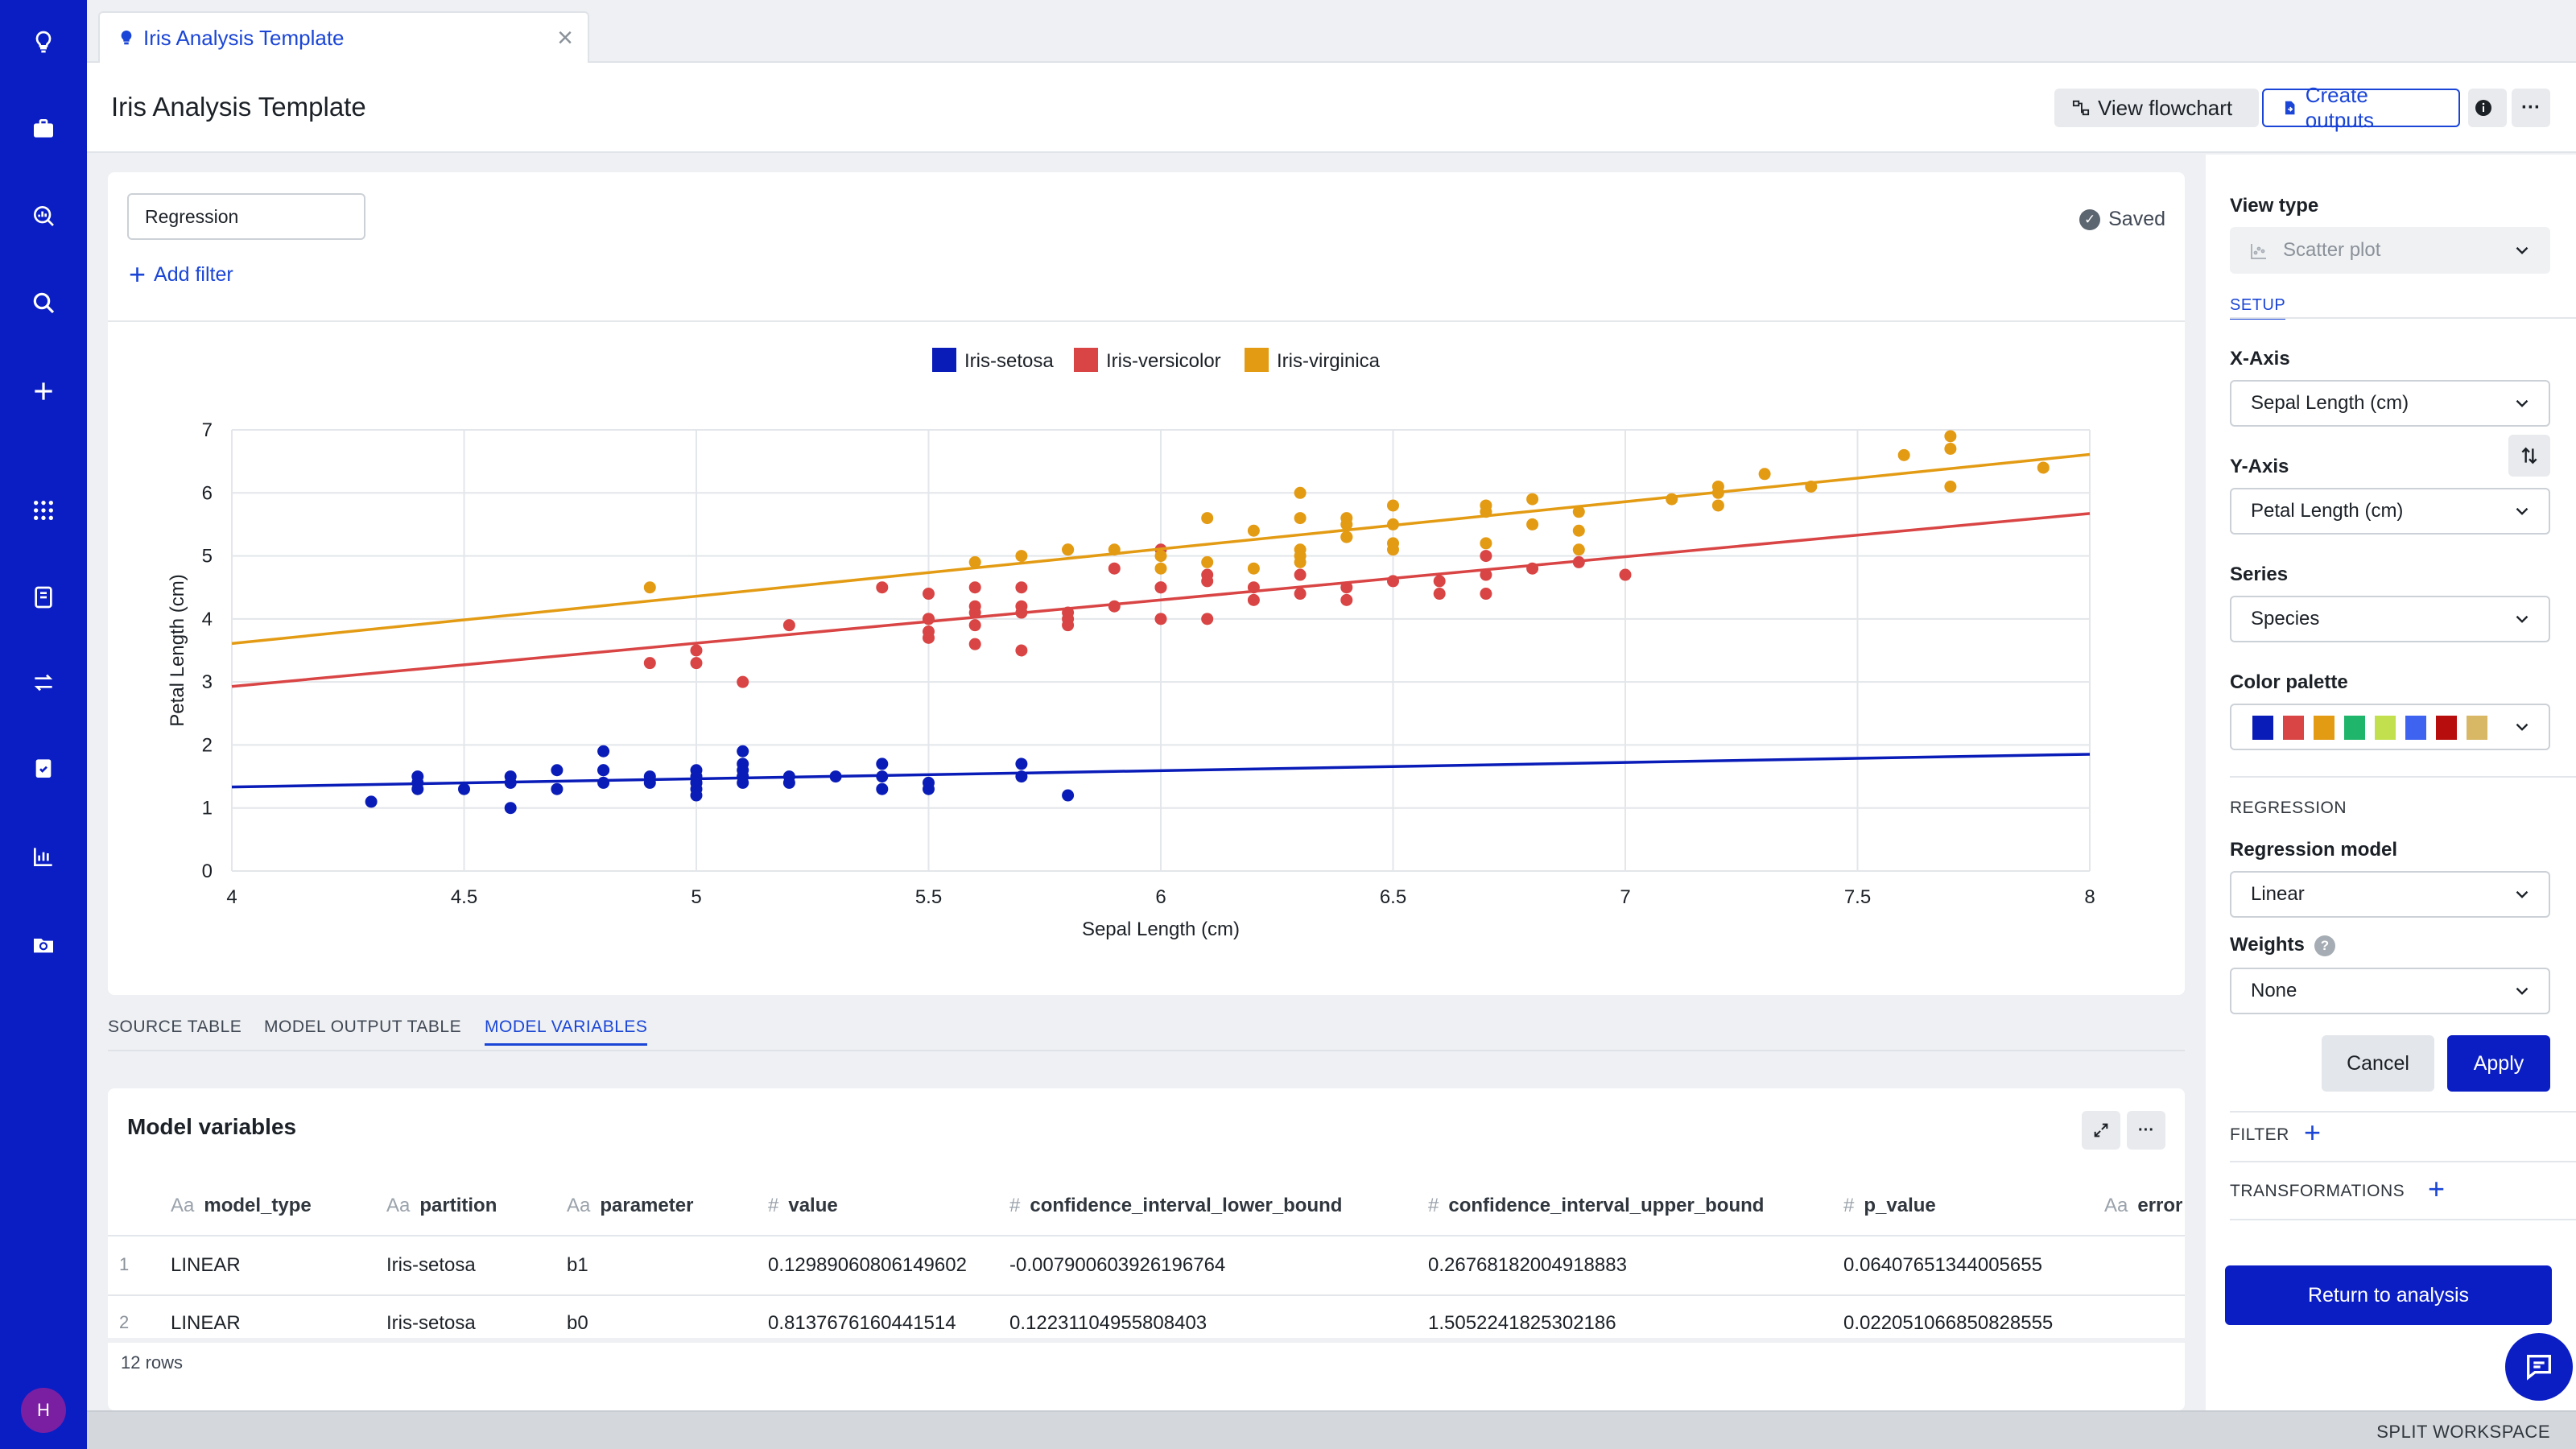  I want to click on swap-axes-button, so click(2529, 456).